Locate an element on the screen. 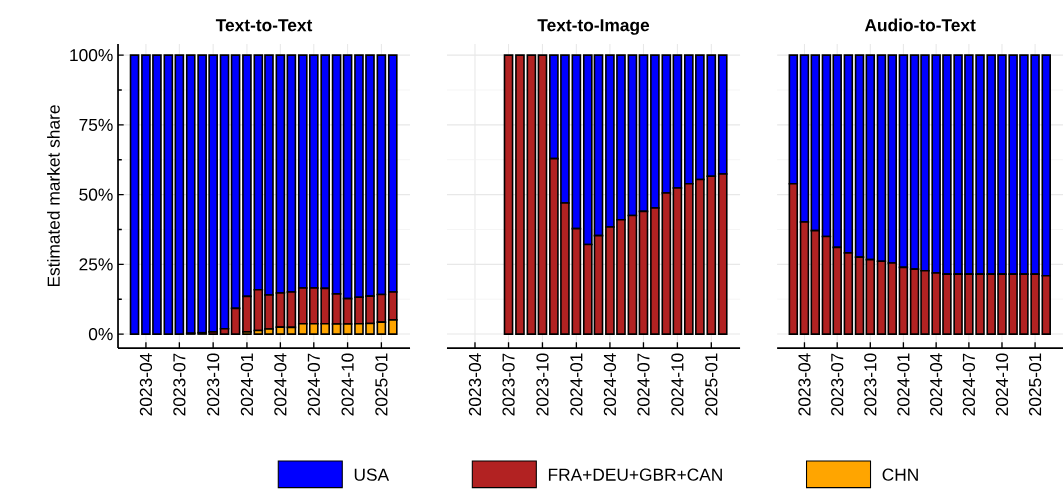 The image size is (1063, 494). legend-label: CHN is located at coordinates (900, 474).